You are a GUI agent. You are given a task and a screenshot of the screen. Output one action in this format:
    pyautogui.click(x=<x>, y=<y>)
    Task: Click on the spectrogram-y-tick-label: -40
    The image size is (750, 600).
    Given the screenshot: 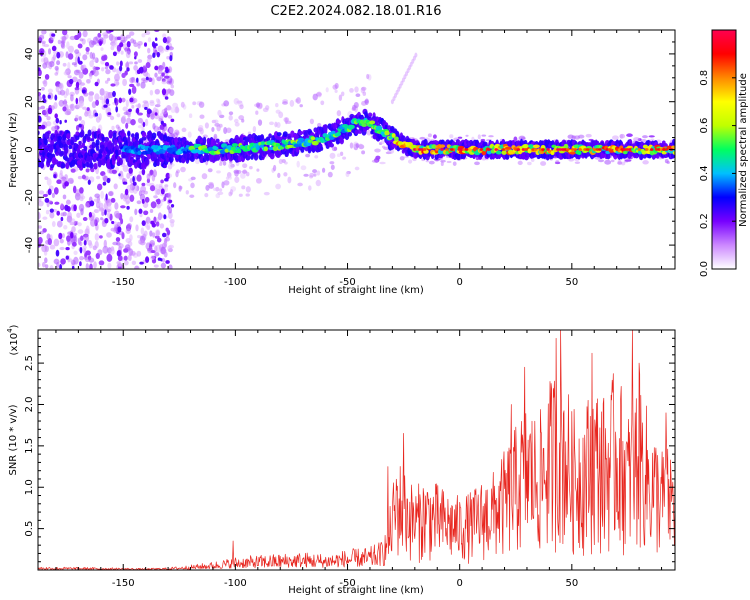 What is the action you would take?
    pyautogui.click(x=29, y=245)
    